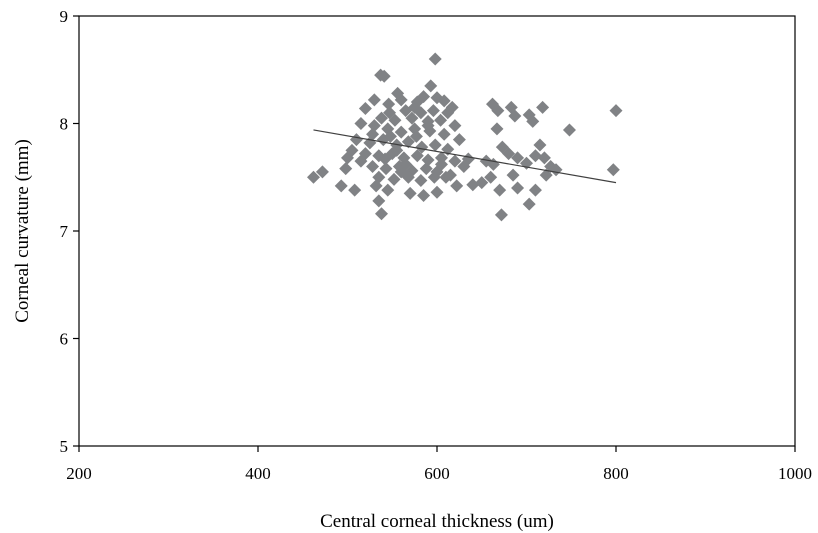 The width and height of the screenshot is (818, 533). What do you see at coordinates (69, 231) in the screenshot?
I see `y-axis-ticks: 5 6 7 8 9` at bounding box center [69, 231].